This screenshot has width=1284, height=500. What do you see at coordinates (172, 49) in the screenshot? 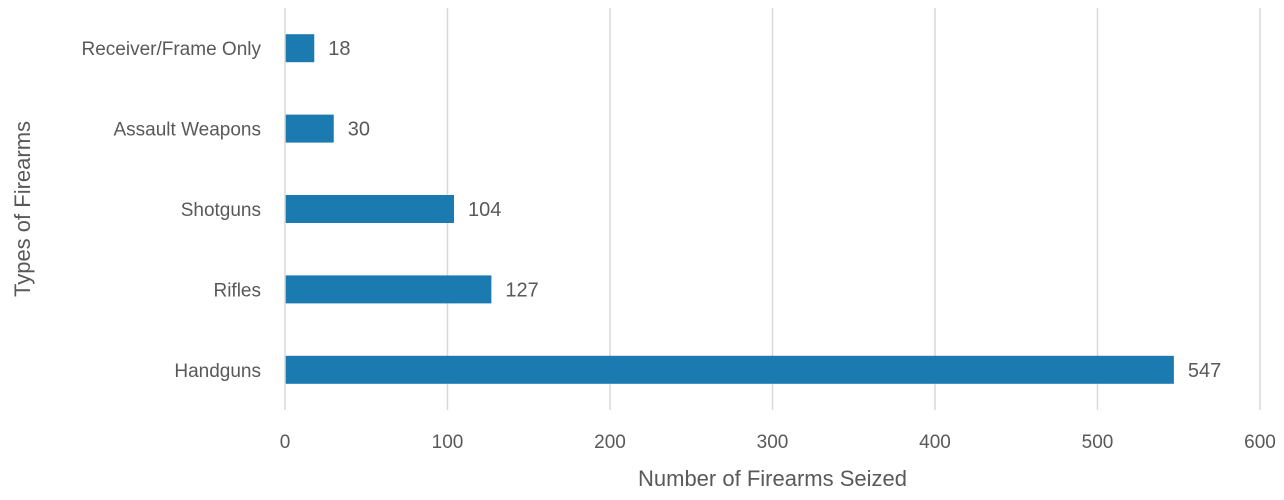
I see `category-label-receiver-frame-only: Receiver/Frame Only` at bounding box center [172, 49].